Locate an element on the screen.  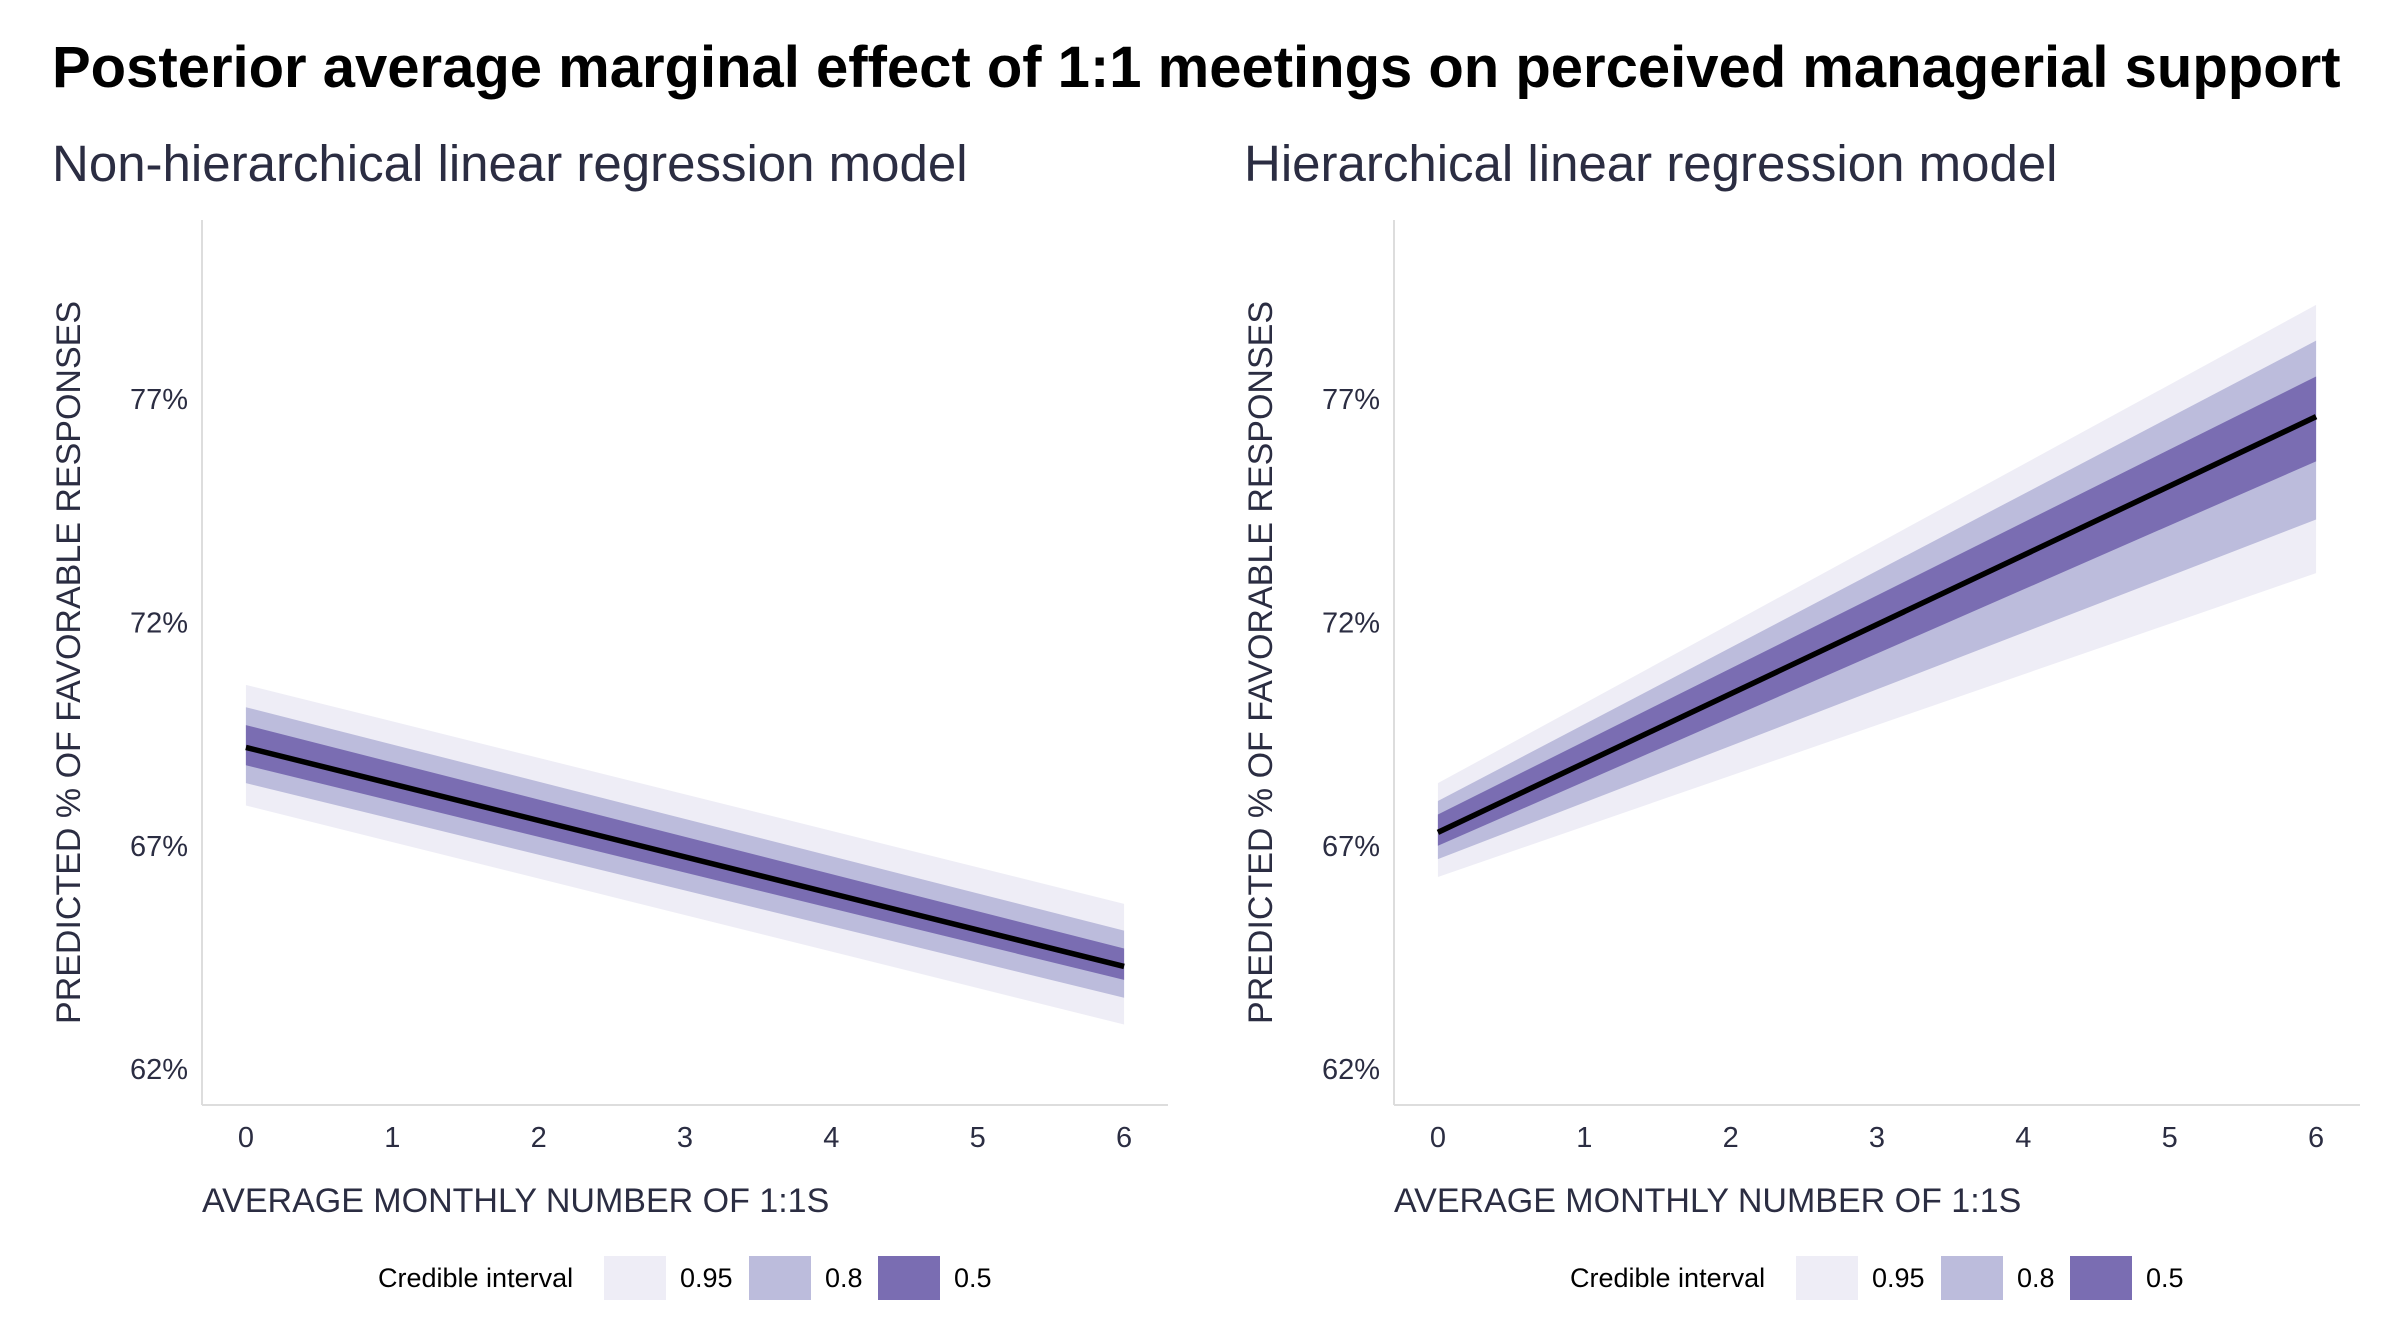
panel-subtitle: Hierarchical linear regression model is located at coordinates (1651, 163).